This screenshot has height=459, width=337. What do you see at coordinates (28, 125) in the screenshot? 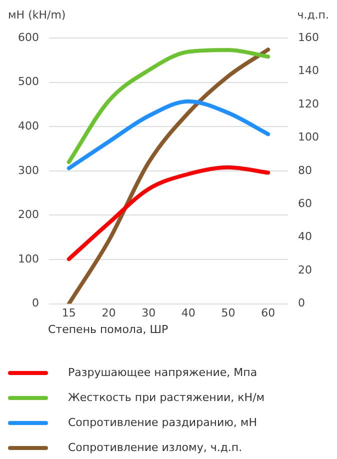
I see `y-tick-label: 400` at bounding box center [28, 125].